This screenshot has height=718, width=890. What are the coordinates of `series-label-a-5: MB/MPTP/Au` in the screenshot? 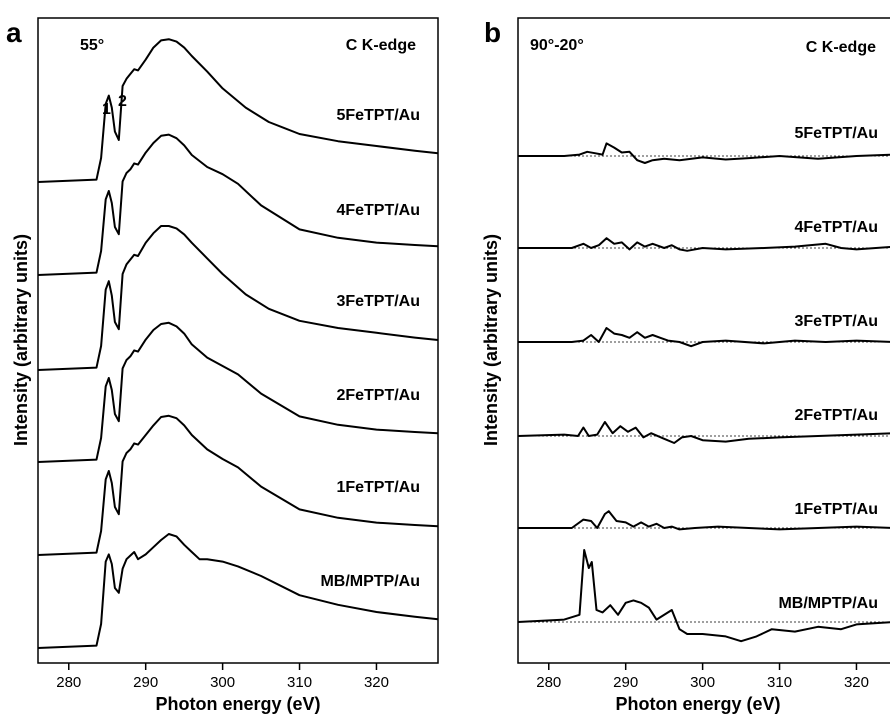 It's located at (370, 581).